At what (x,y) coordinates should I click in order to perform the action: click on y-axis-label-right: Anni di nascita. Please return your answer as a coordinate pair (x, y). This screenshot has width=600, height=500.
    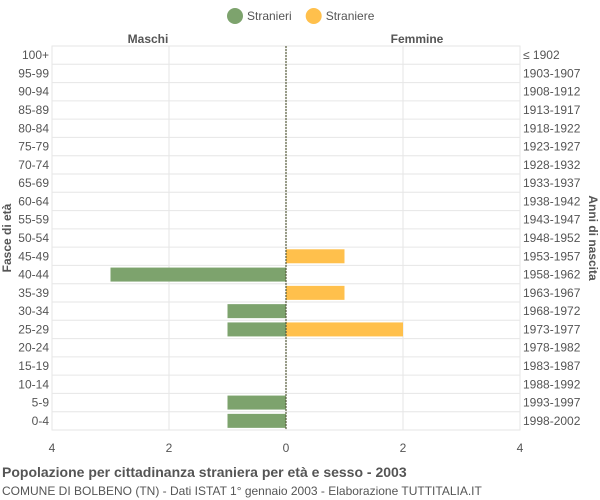
    Looking at the image, I should click on (593, 238).